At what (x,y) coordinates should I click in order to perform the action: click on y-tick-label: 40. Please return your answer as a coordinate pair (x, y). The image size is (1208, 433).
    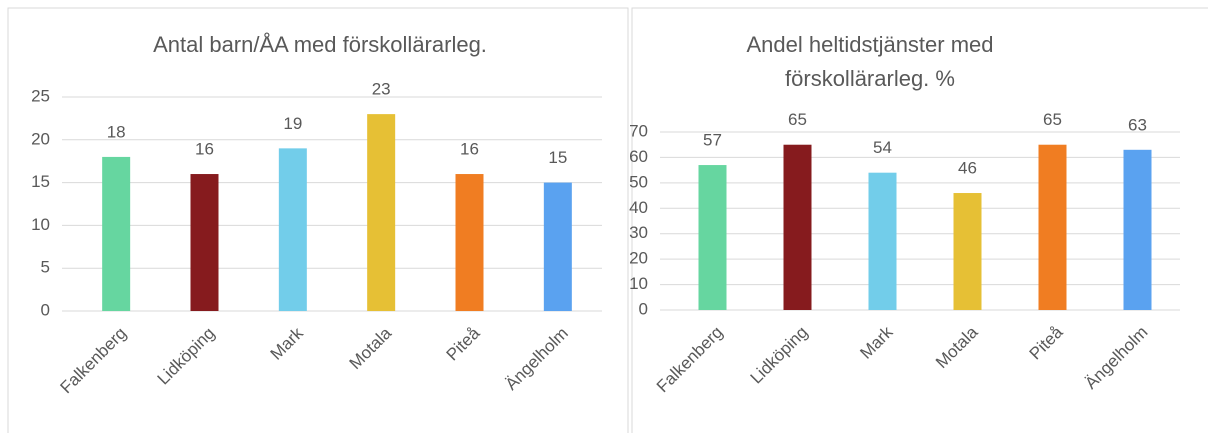
    Looking at the image, I should click on (638, 207).